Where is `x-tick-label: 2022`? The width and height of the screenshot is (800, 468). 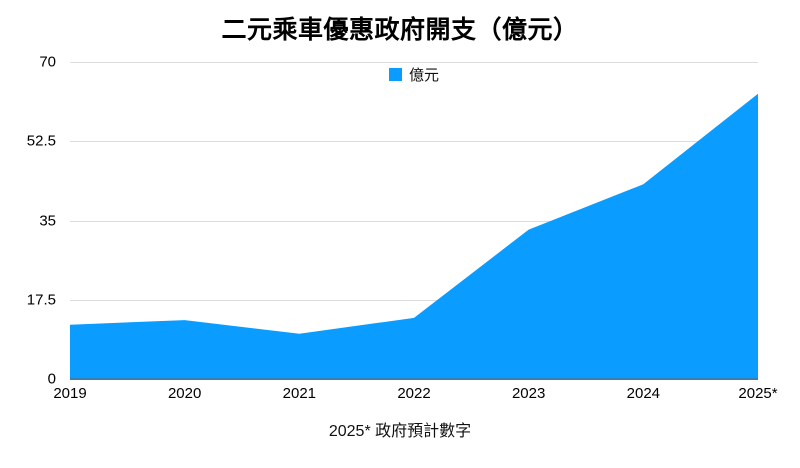 x-tick-label: 2022 is located at coordinates (414, 393).